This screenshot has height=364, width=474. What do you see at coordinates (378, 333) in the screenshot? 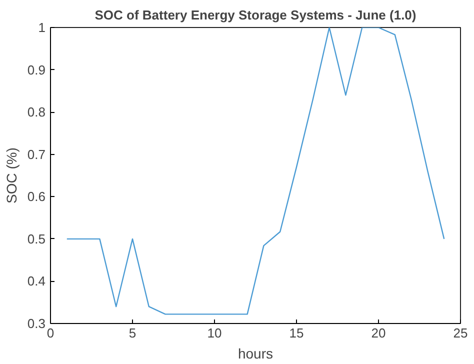
I see `x-tick-label: 20` at bounding box center [378, 333].